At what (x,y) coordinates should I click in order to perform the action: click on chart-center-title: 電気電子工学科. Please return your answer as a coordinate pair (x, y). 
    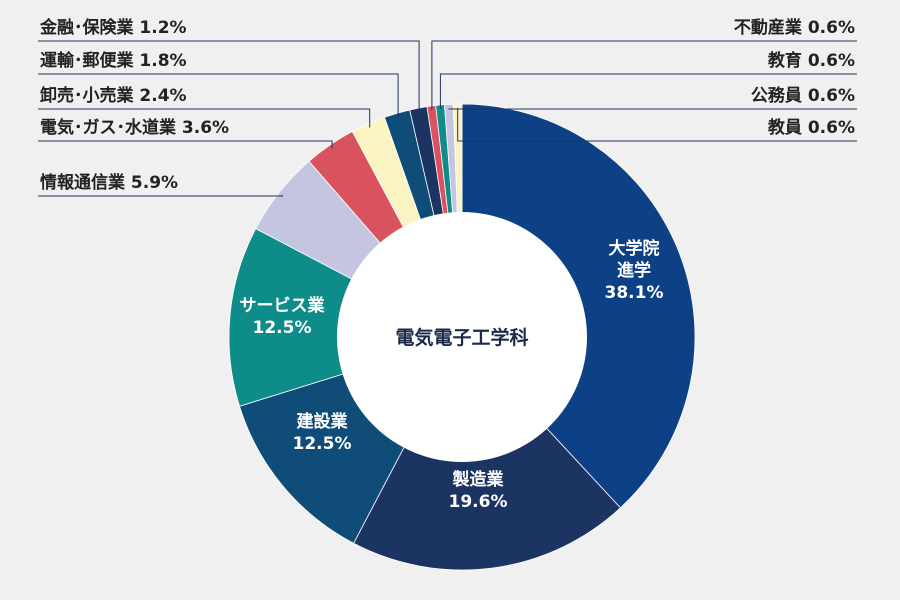
    Looking at the image, I should click on (461, 337).